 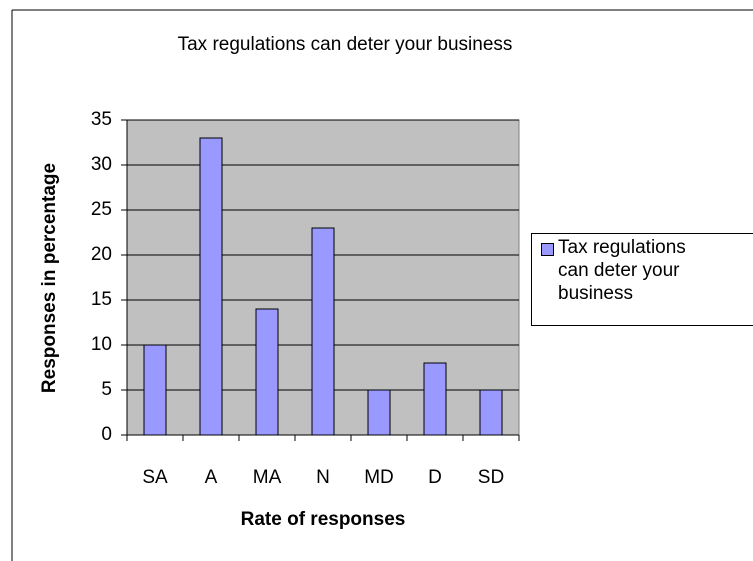 I want to click on legend: Tax regulations can deter your business, so click(x=642, y=279).